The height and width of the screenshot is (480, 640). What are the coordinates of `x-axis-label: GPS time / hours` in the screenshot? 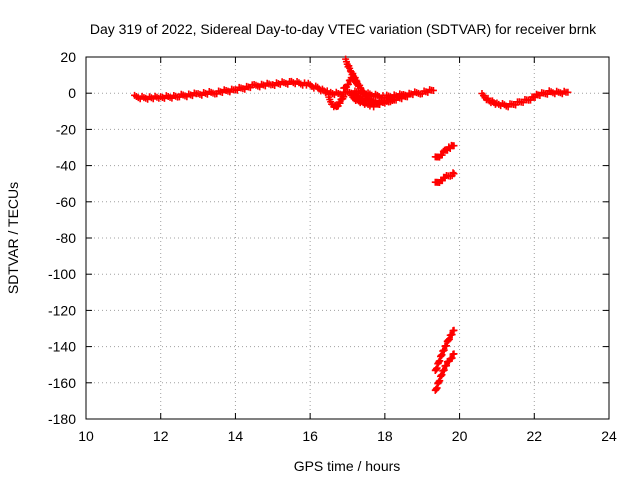 It's located at (347, 466).